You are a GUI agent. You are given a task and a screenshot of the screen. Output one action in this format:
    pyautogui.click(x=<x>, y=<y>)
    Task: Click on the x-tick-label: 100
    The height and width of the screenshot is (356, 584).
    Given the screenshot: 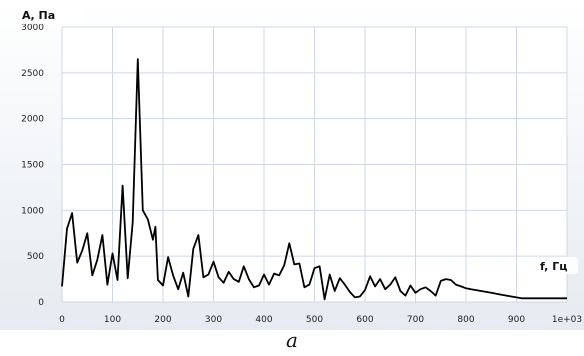 What is the action you would take?
    pyautogui.click(x=112, y=320)
    